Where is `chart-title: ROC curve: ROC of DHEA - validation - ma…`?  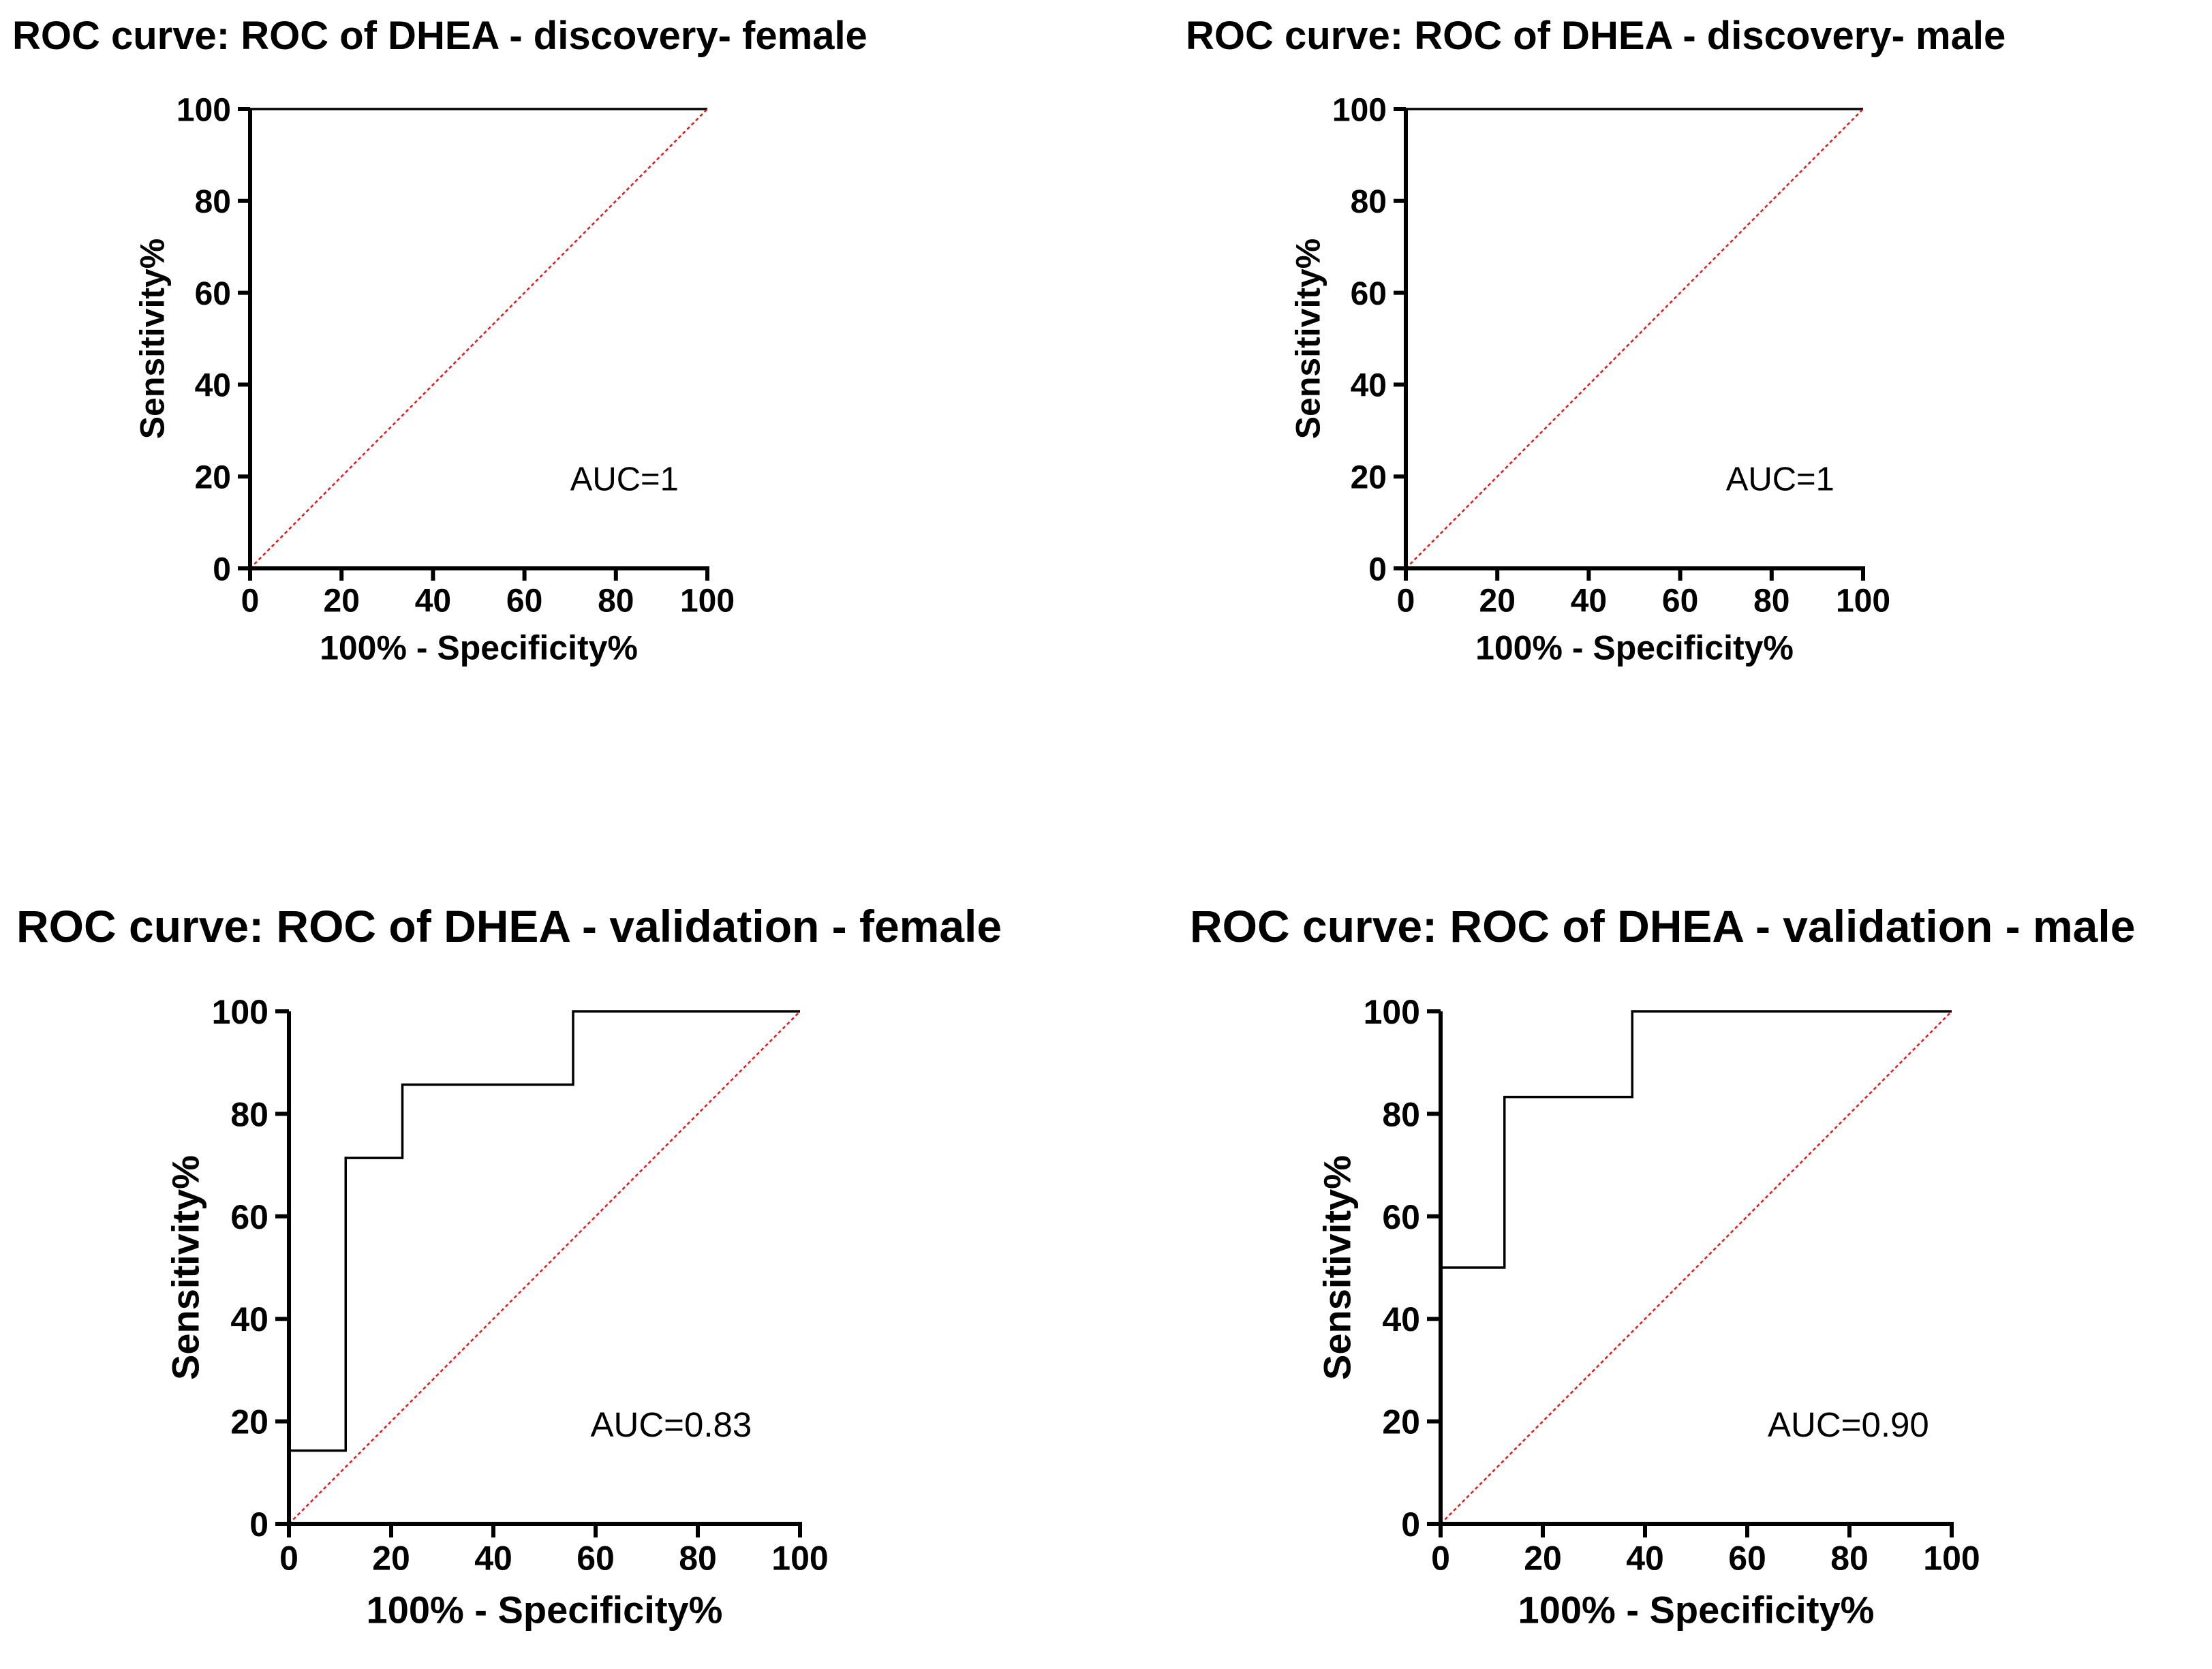 chart-title: ROC curve: ROC of DHEA - validation - ma… is located at coordinates (1662, 926).